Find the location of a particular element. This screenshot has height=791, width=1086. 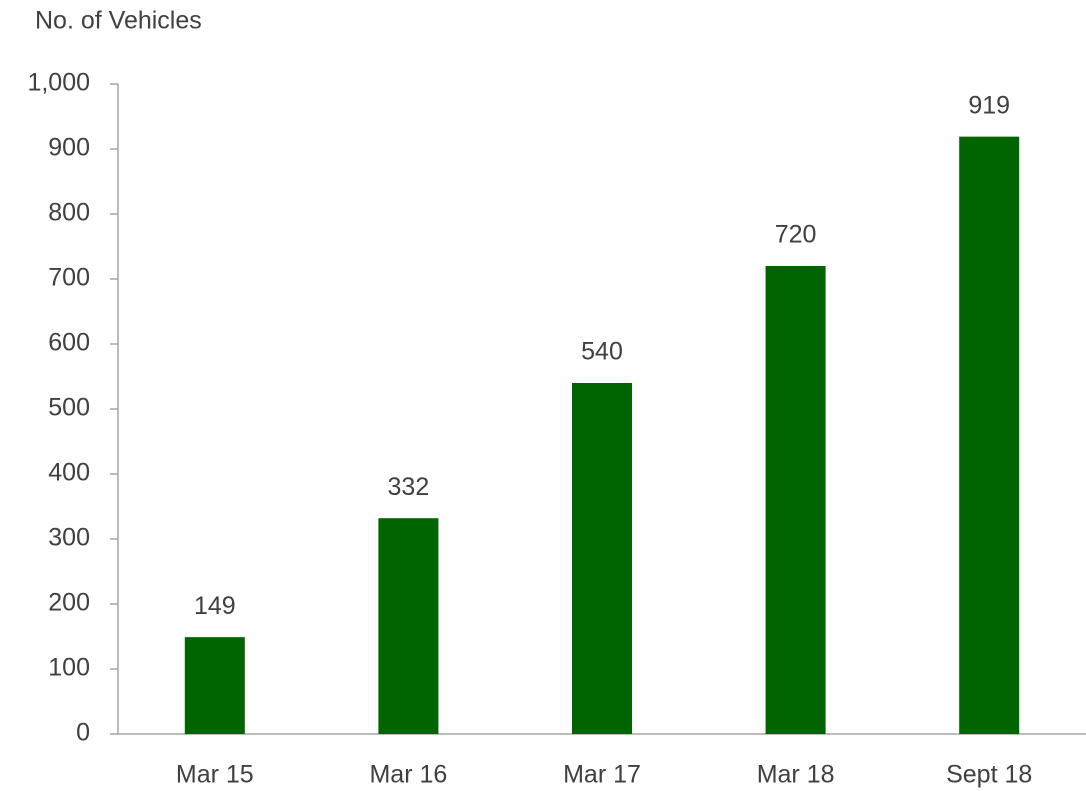

data-label: 149 is located at coordinates (215, 606).